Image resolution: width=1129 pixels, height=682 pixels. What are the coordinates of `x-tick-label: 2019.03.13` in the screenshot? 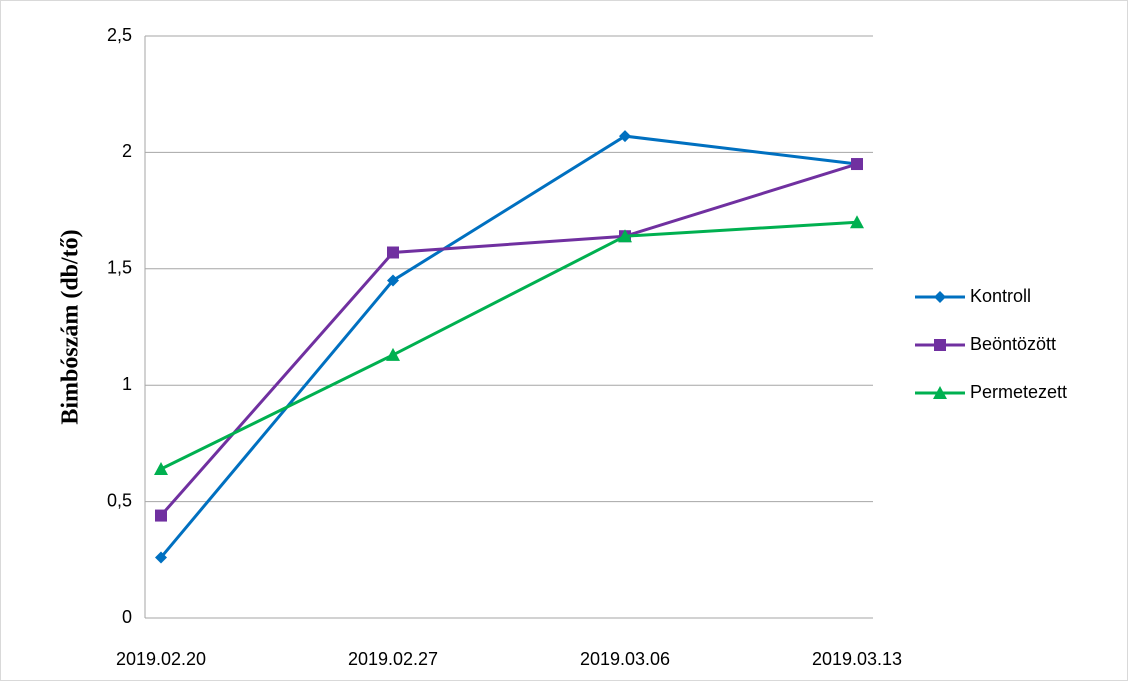 It's located at (857, 659).